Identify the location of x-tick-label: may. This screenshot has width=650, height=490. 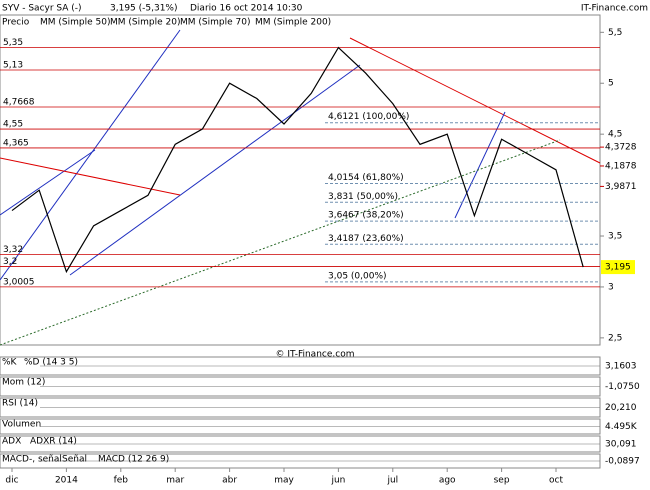
(284, 481).